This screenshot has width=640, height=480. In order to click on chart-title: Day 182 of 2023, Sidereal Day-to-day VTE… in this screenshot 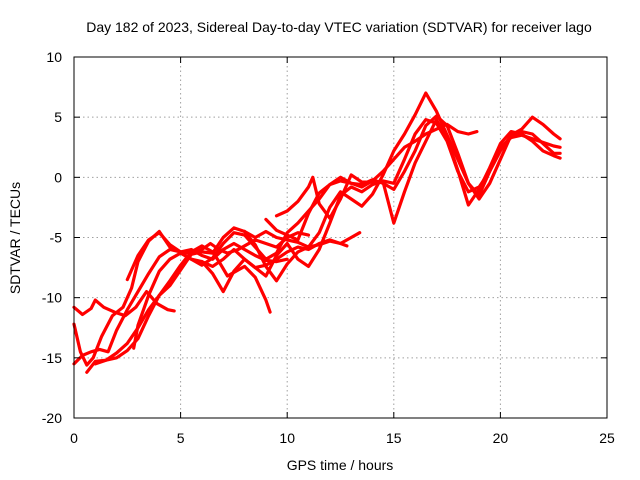, I will do `click(339, 27)`.